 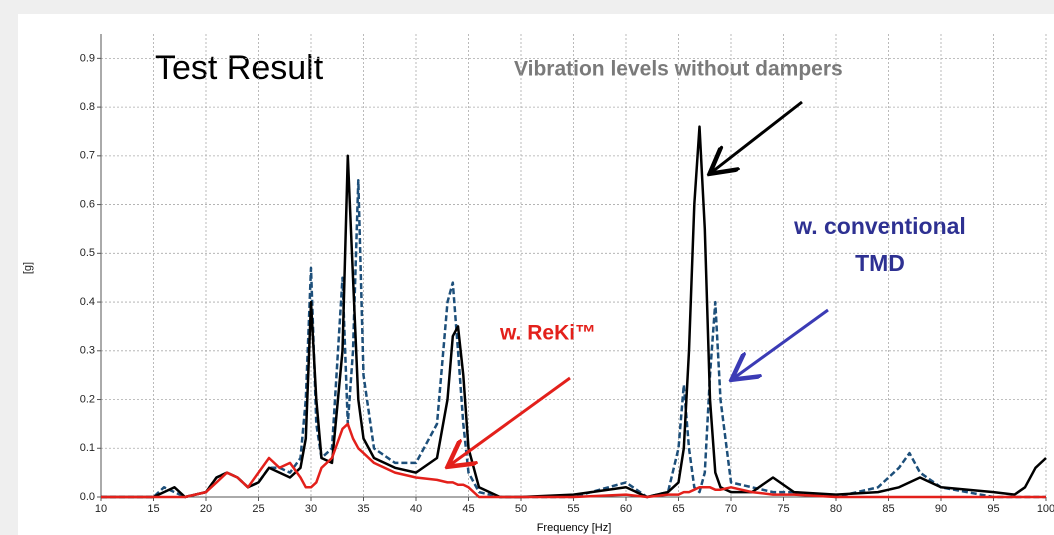 I want to click on y-tick-label: 0.0, so click(x=87, y=497).